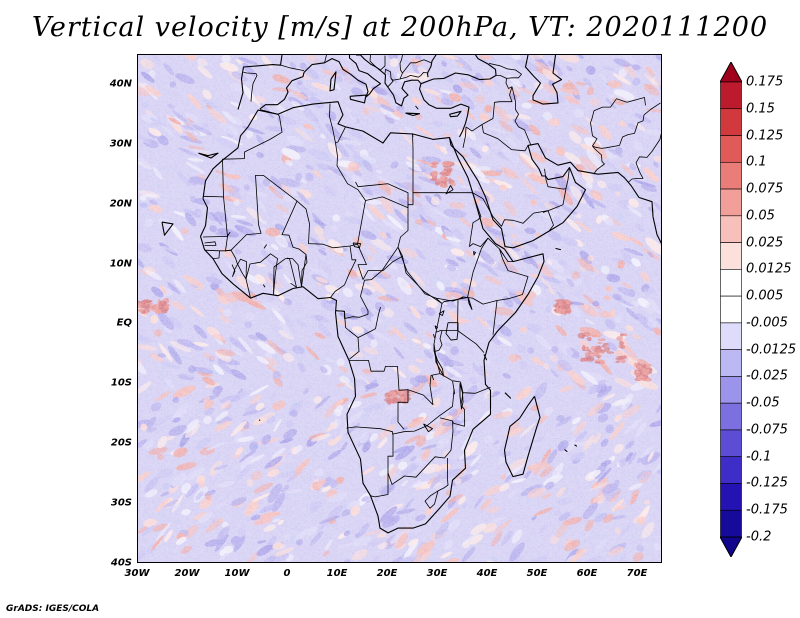  What do you see at coordinates (759, 457) in the screenshot?
I see `colorbar-level-label: -0.1` at bounding box center [759, 457].